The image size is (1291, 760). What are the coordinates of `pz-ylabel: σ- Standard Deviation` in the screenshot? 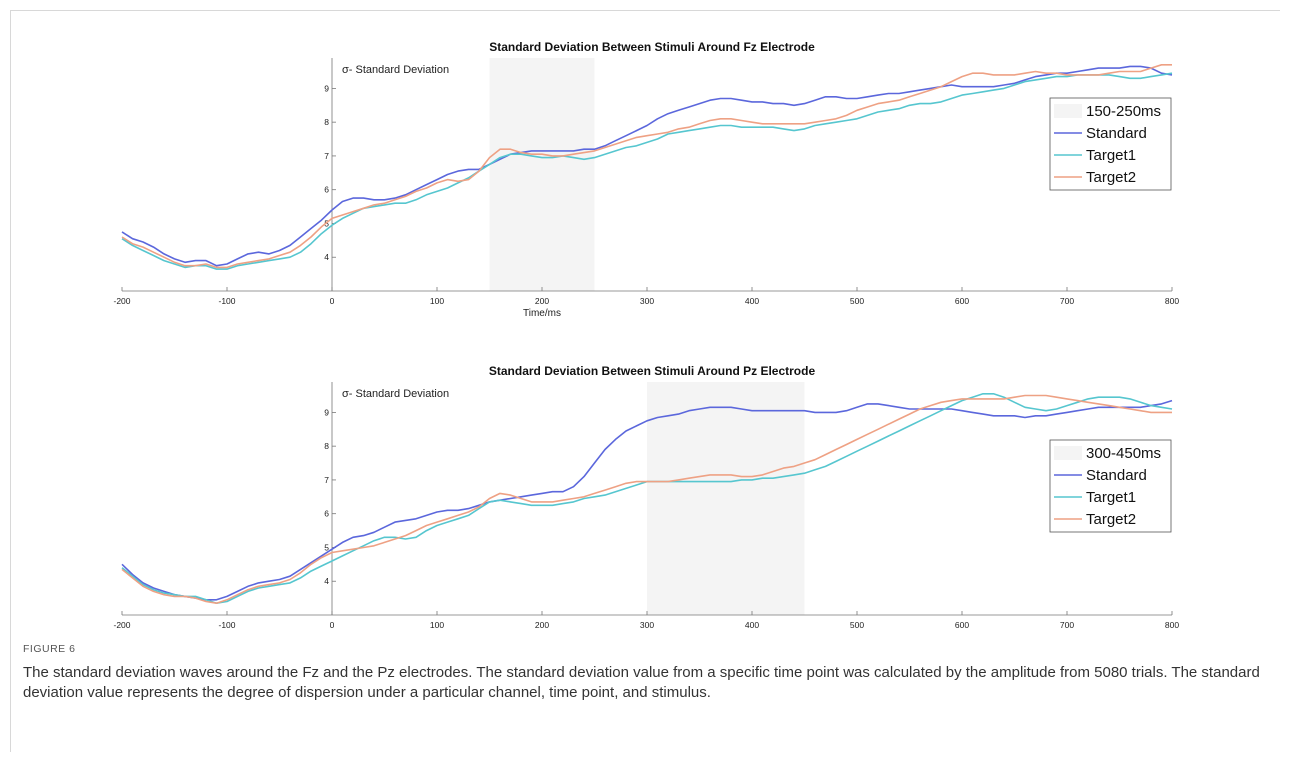 It's located at (395, 394).